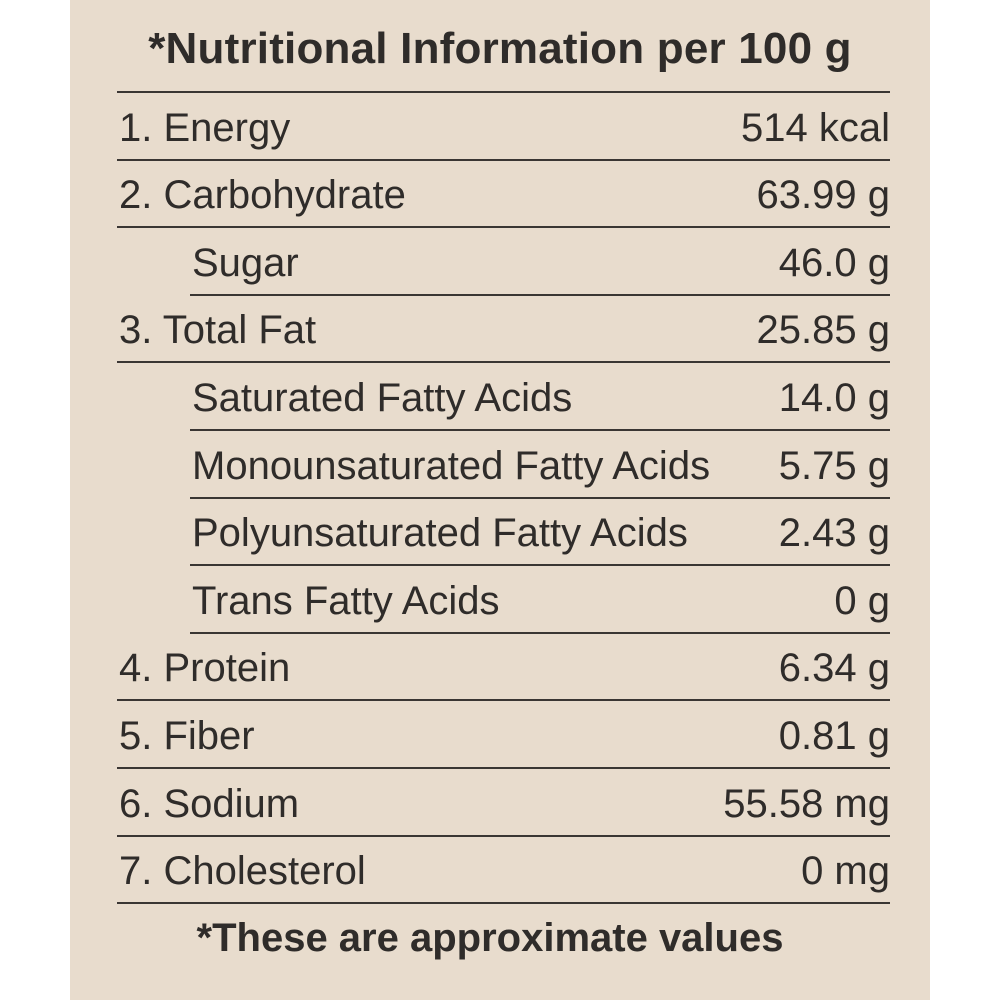  What do you see at coordinates (834, 533) in the screenshot?
I see `nutrient-value: 2.43 g` at bounding box center [834, 533].